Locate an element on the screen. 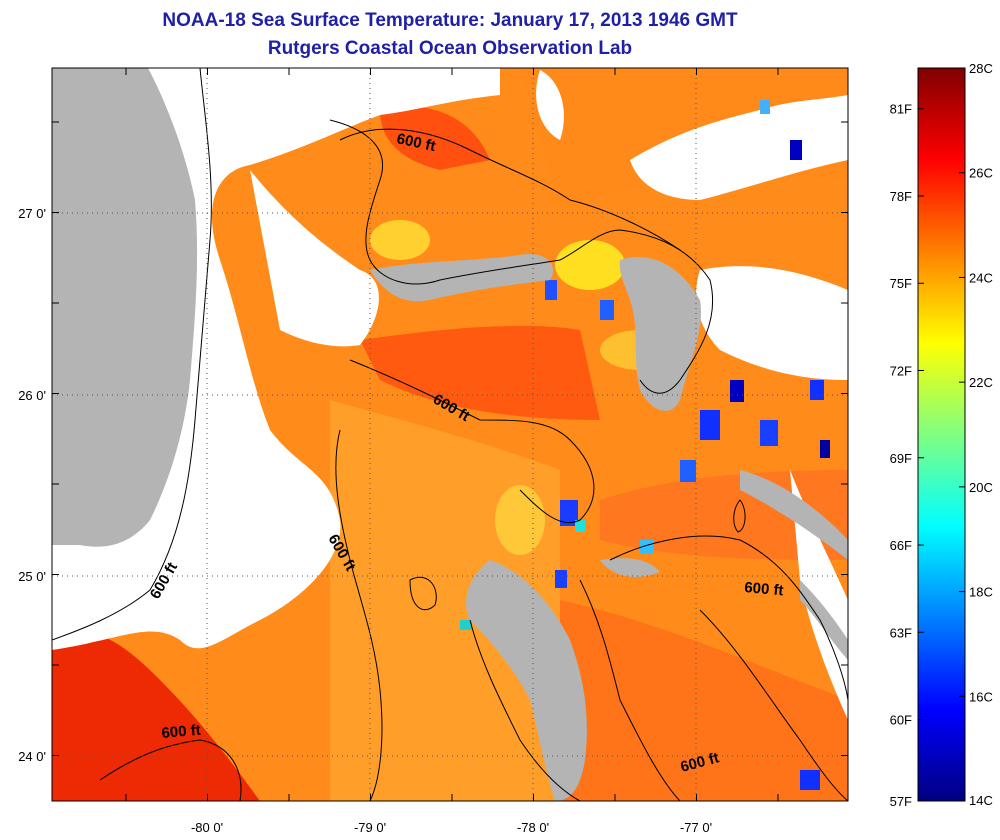 This screenshot has width=1000, height=840. colorbar-celsius-label: 24C is located at coordinates (981, 277).